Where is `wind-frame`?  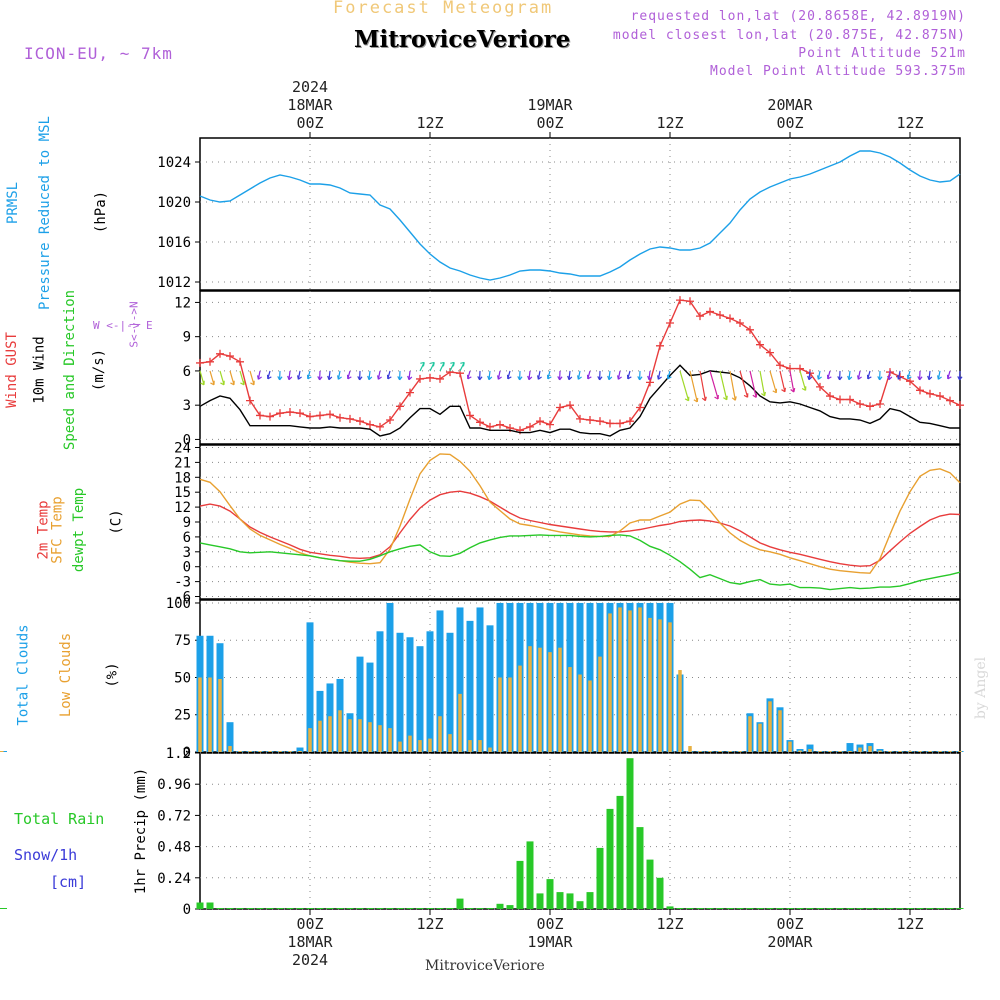 wind-frame is located at coordinates (580, 367).